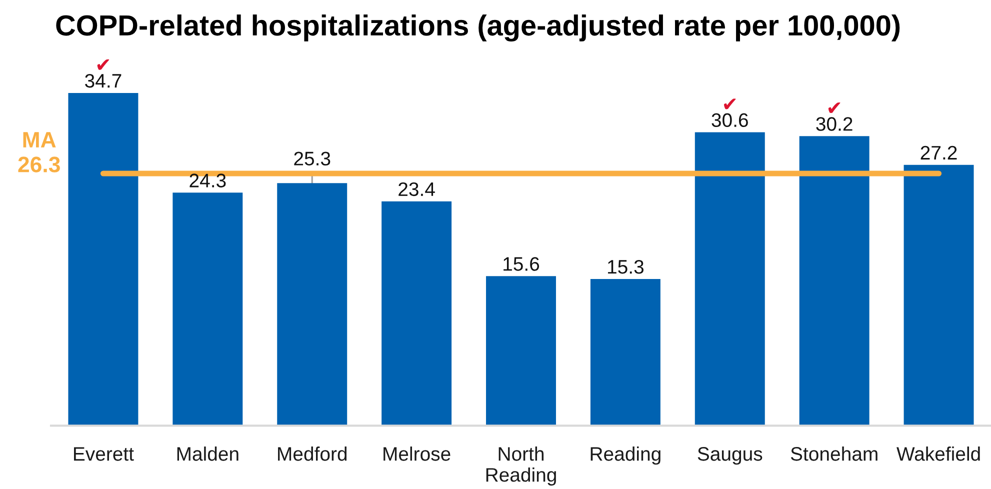  What do you see at coordinates (730, 456) in the screenshot?
I see `x-tick-label: Saugus` at bounding box center [730, 456].